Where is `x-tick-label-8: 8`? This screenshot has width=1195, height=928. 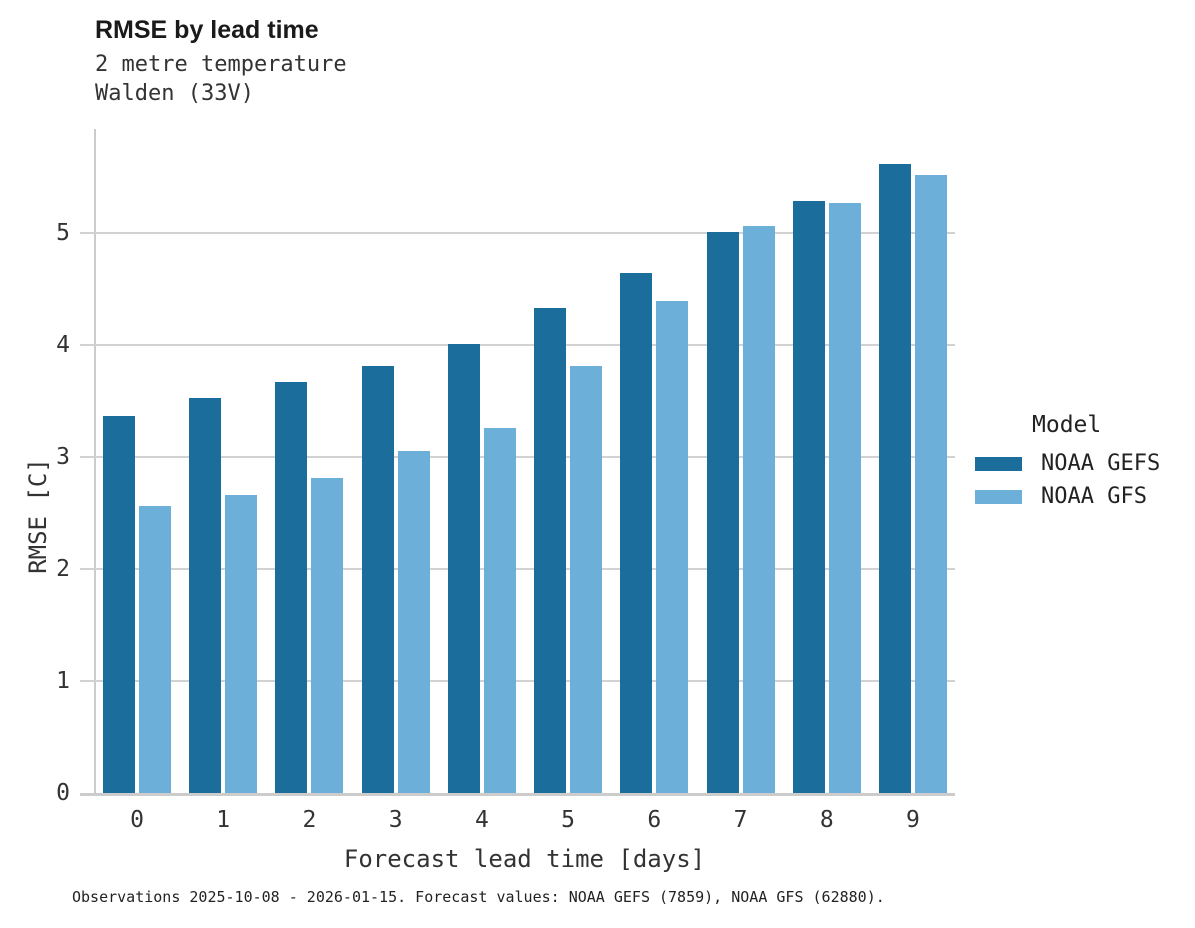
x-tick-label-8: 8 is located at coordinates (826, 820).